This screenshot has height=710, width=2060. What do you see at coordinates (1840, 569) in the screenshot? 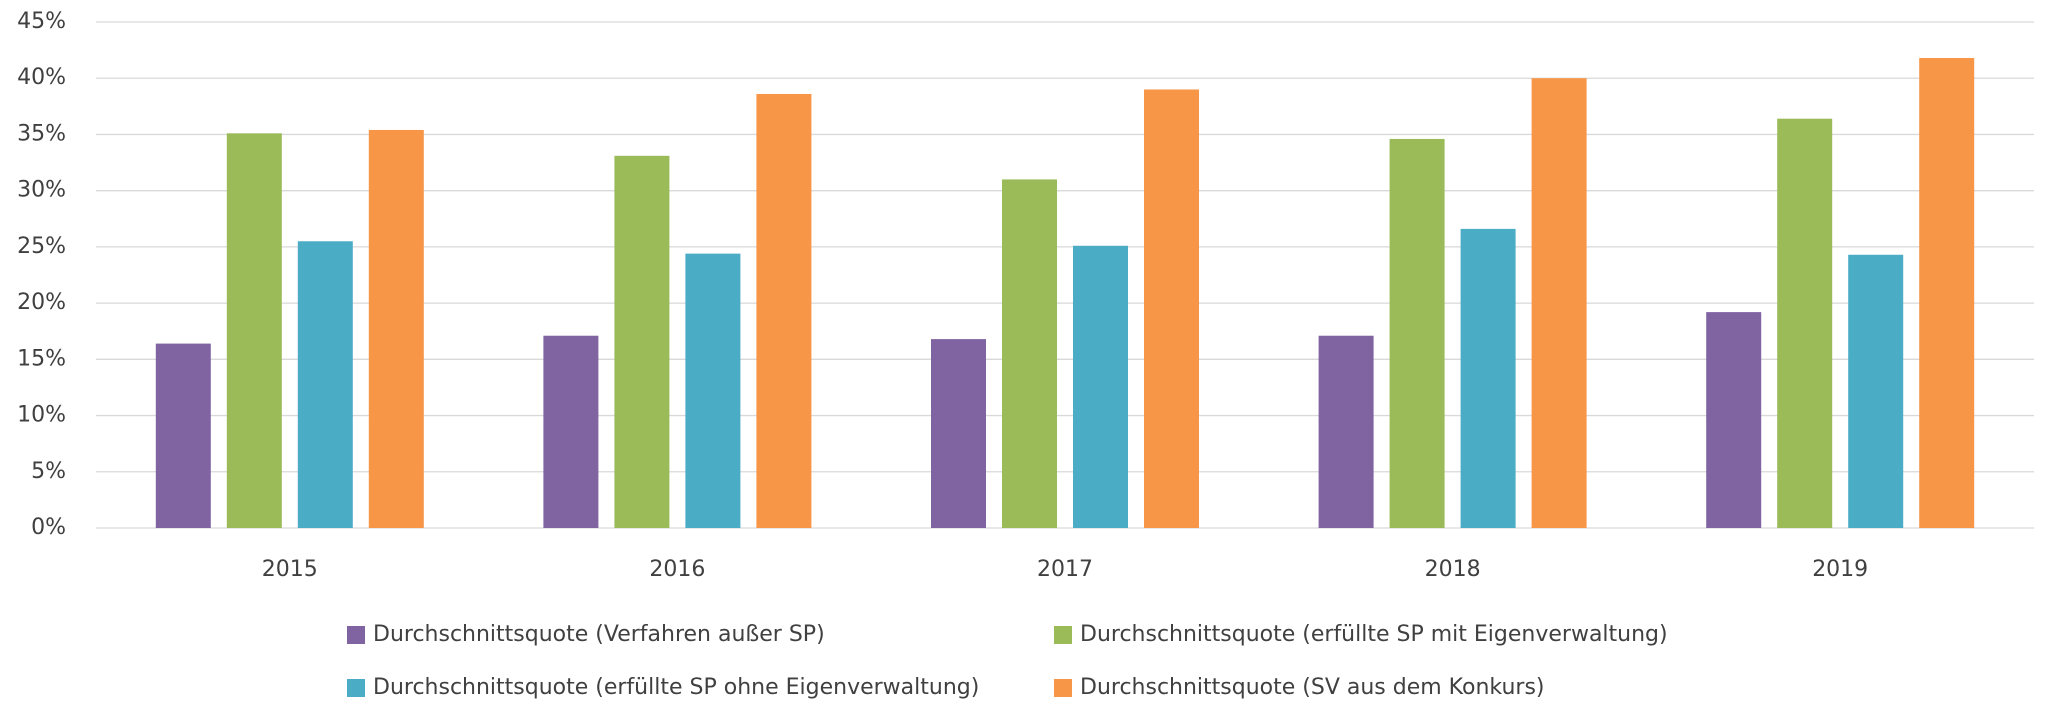
I see `x-tick-label: 2019` at bounding box center [1840, 569].